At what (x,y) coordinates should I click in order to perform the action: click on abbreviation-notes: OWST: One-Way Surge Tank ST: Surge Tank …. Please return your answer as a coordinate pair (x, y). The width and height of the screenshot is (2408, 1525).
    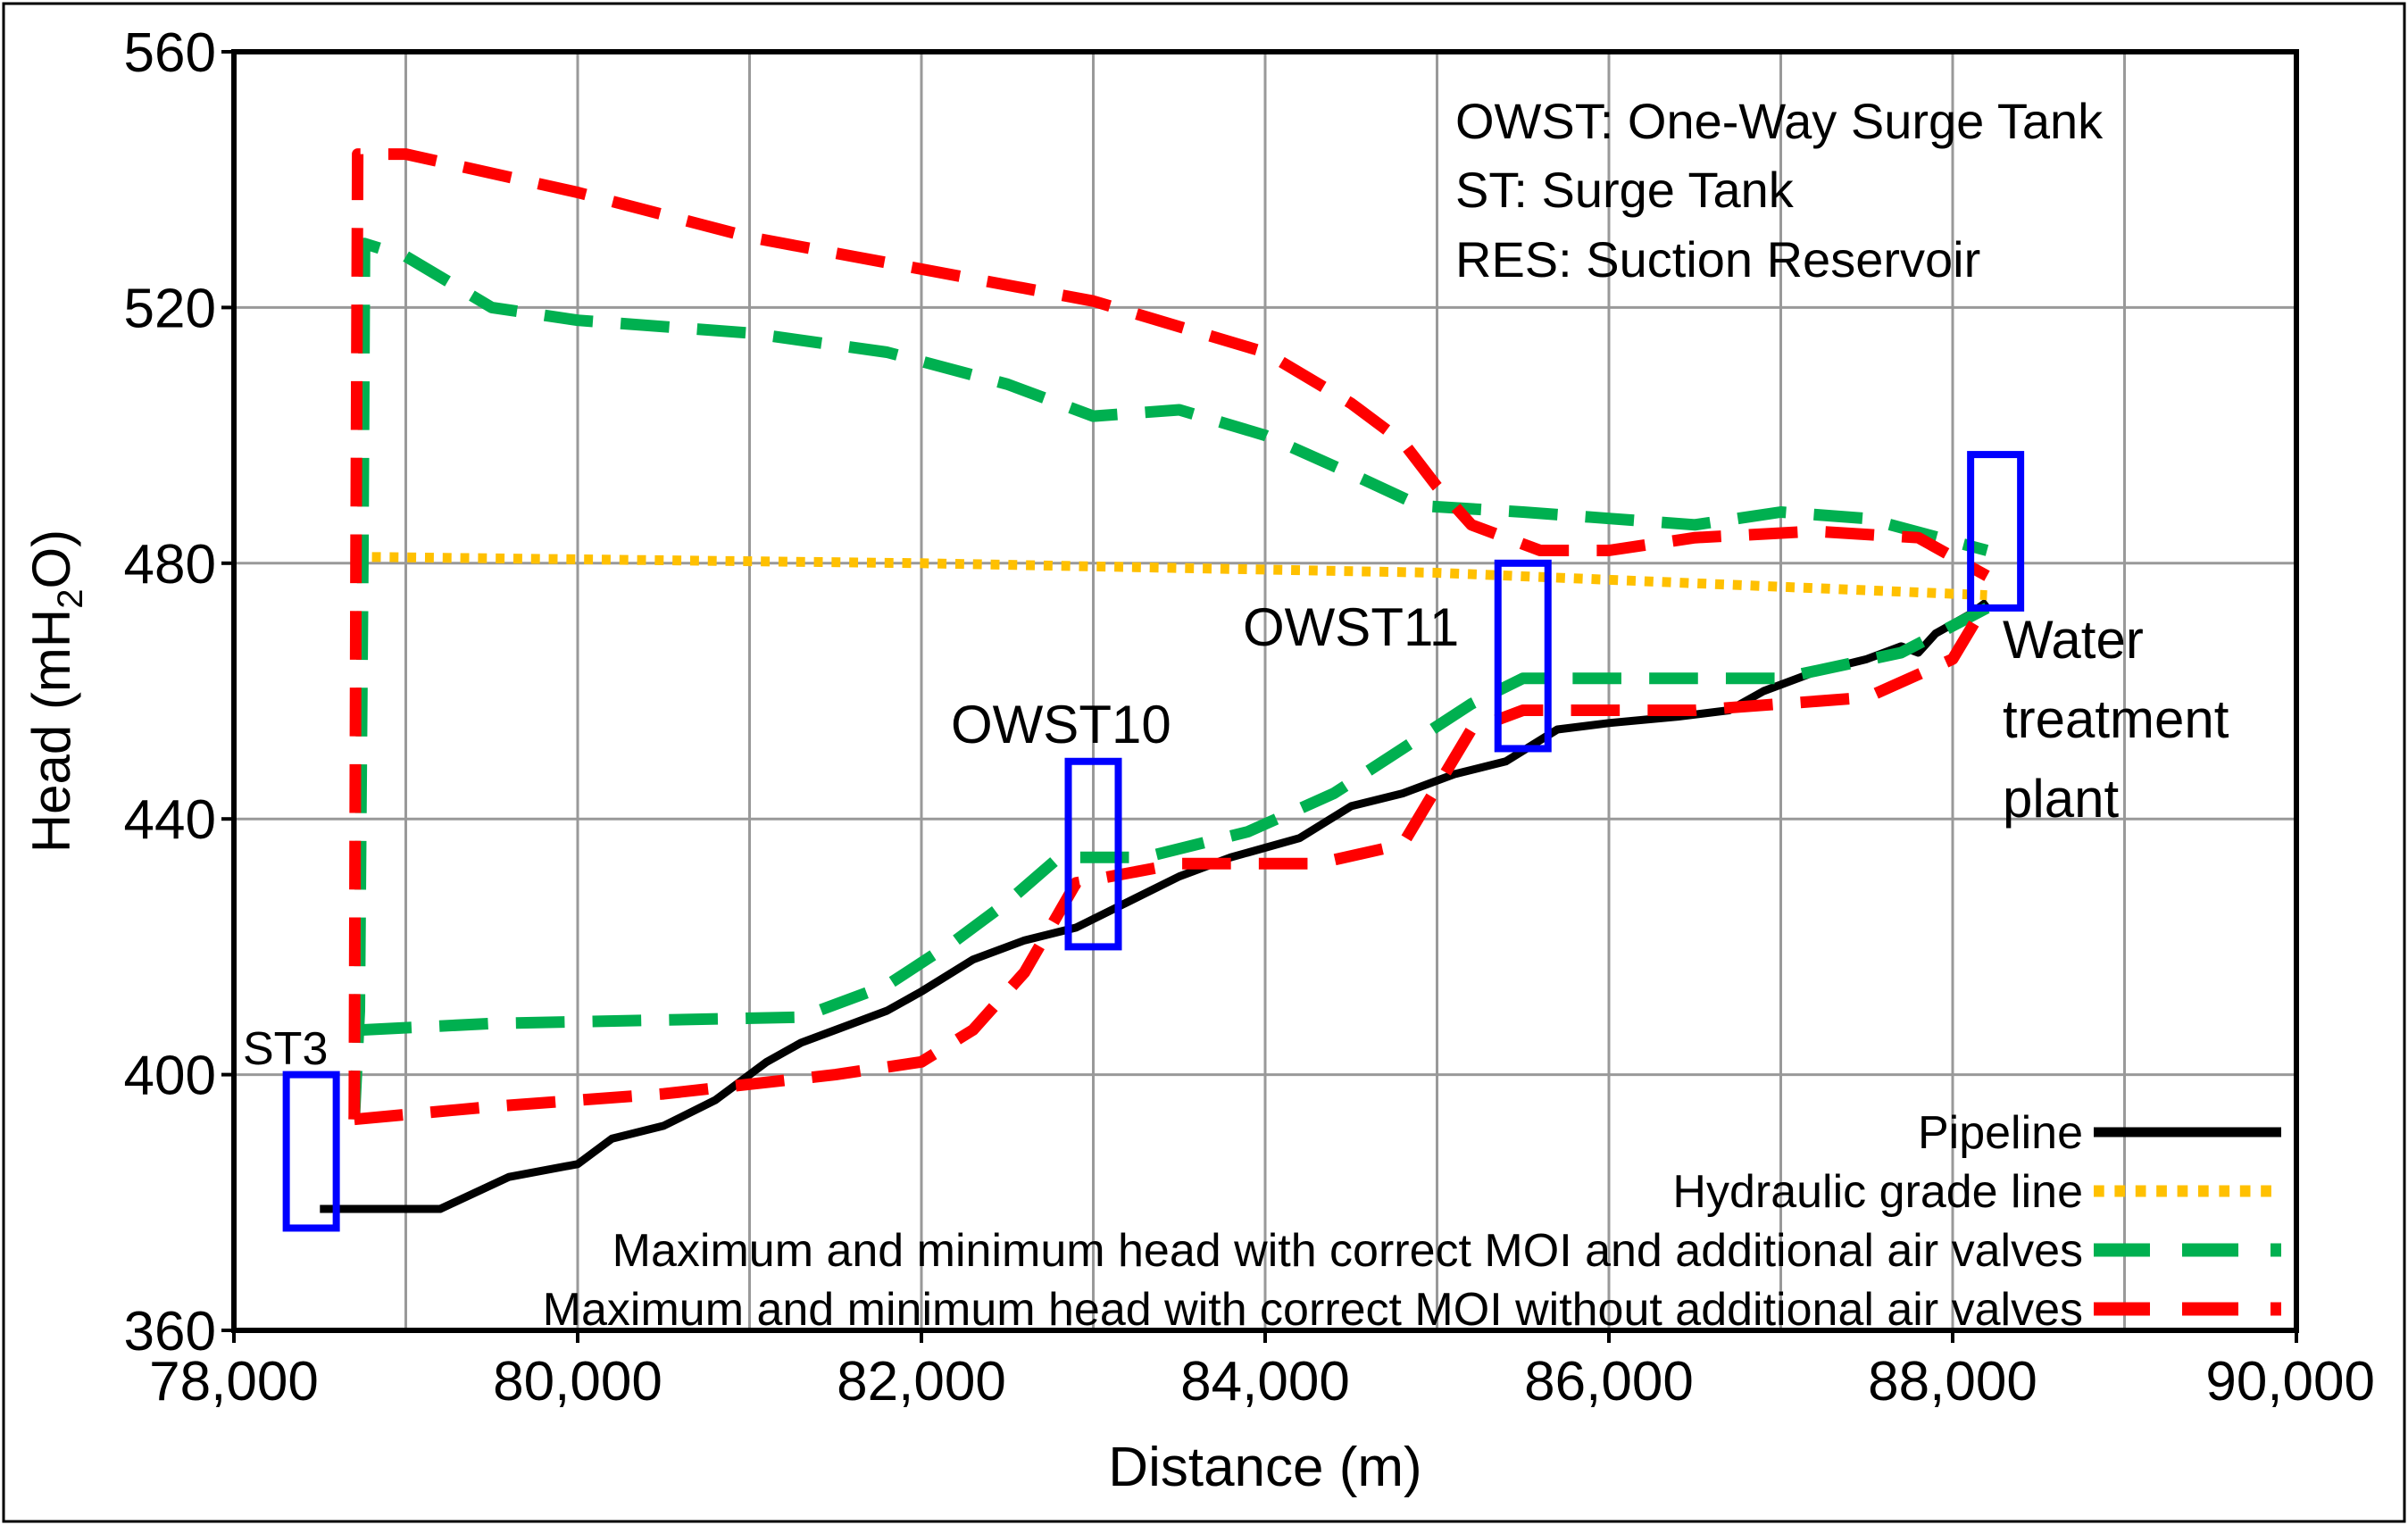
    Looking at the image, I should click on (1780, 191).